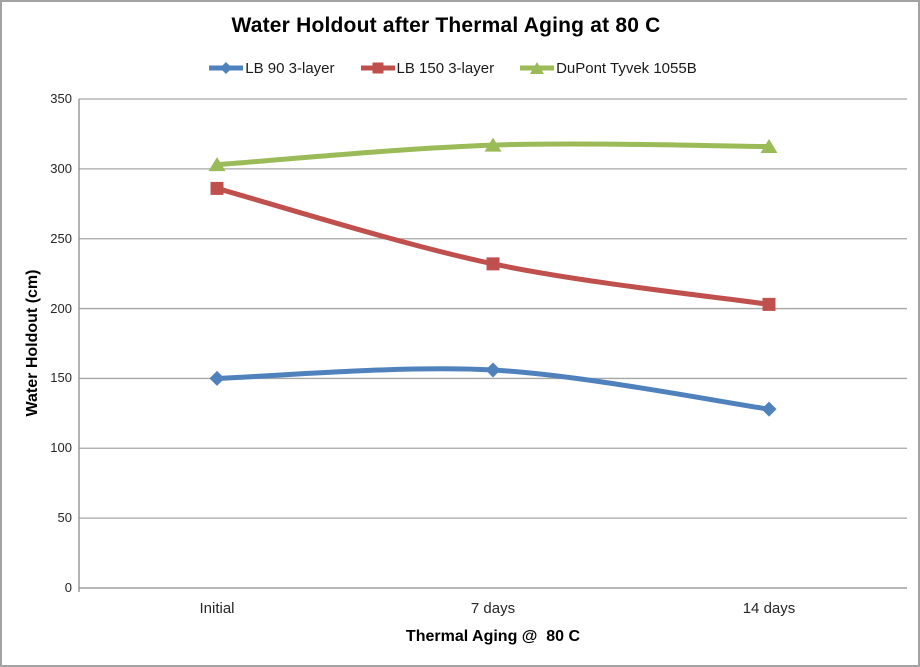 The height and width of the screenshot is (667, 920). Describe the element at coordinates (537, 68) in the screenshot. I see `legend-triangle-marker-icon` at that location.